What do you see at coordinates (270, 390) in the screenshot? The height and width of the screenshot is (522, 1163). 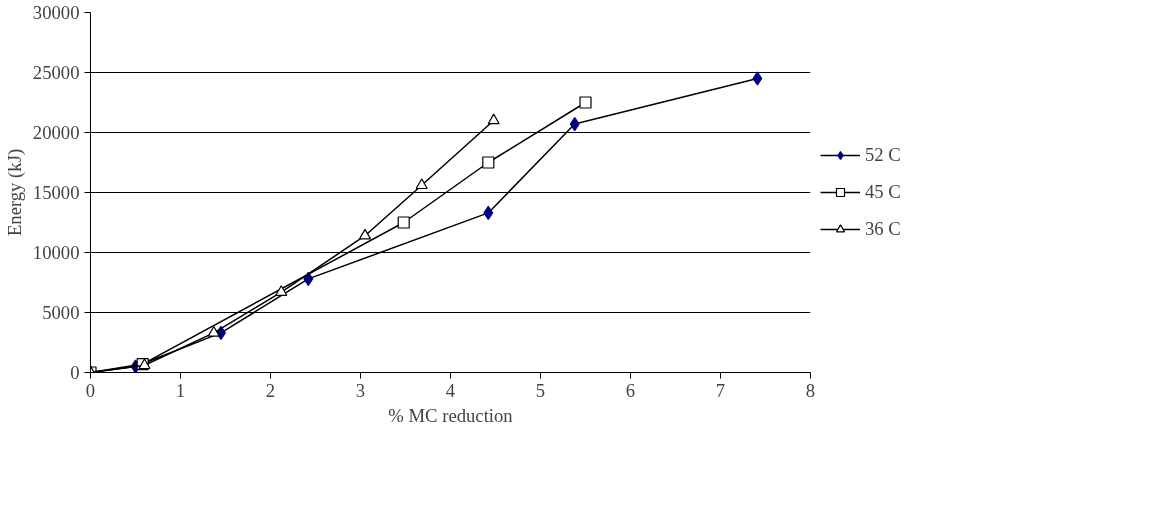 I see `x-tick-label: 2` at bounding box center [270, 390].